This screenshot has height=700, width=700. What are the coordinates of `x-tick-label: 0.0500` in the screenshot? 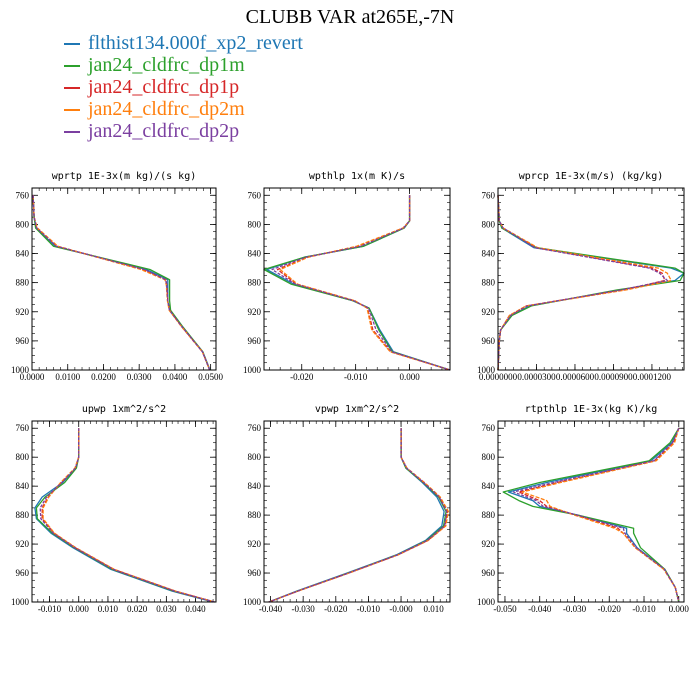 It's located at (210, 377).